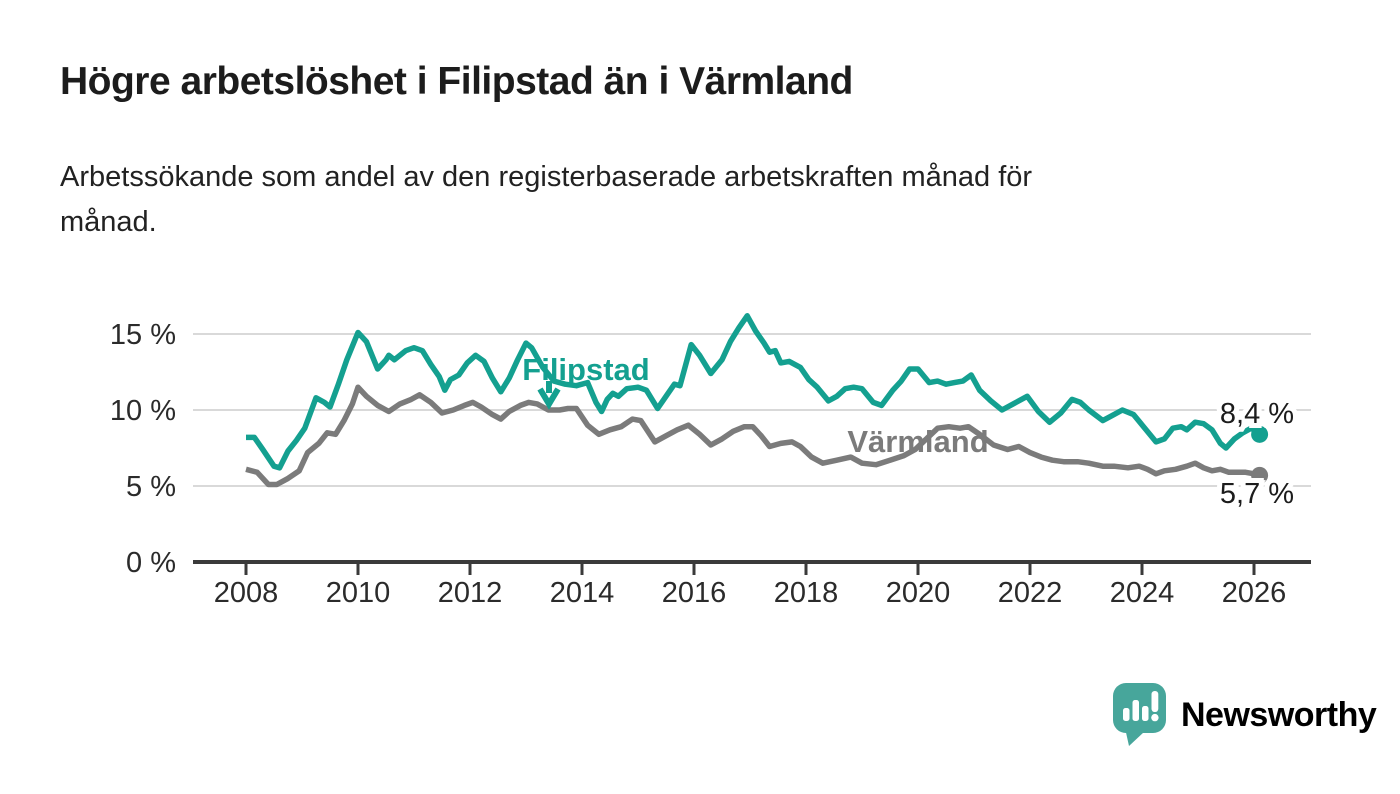 Image resolution: width=1400 pixels, height=794 pixels. Describe the element at coordinates (1139, 714) in the screenshot. I see `newsworthy-logo-icon` at that location.